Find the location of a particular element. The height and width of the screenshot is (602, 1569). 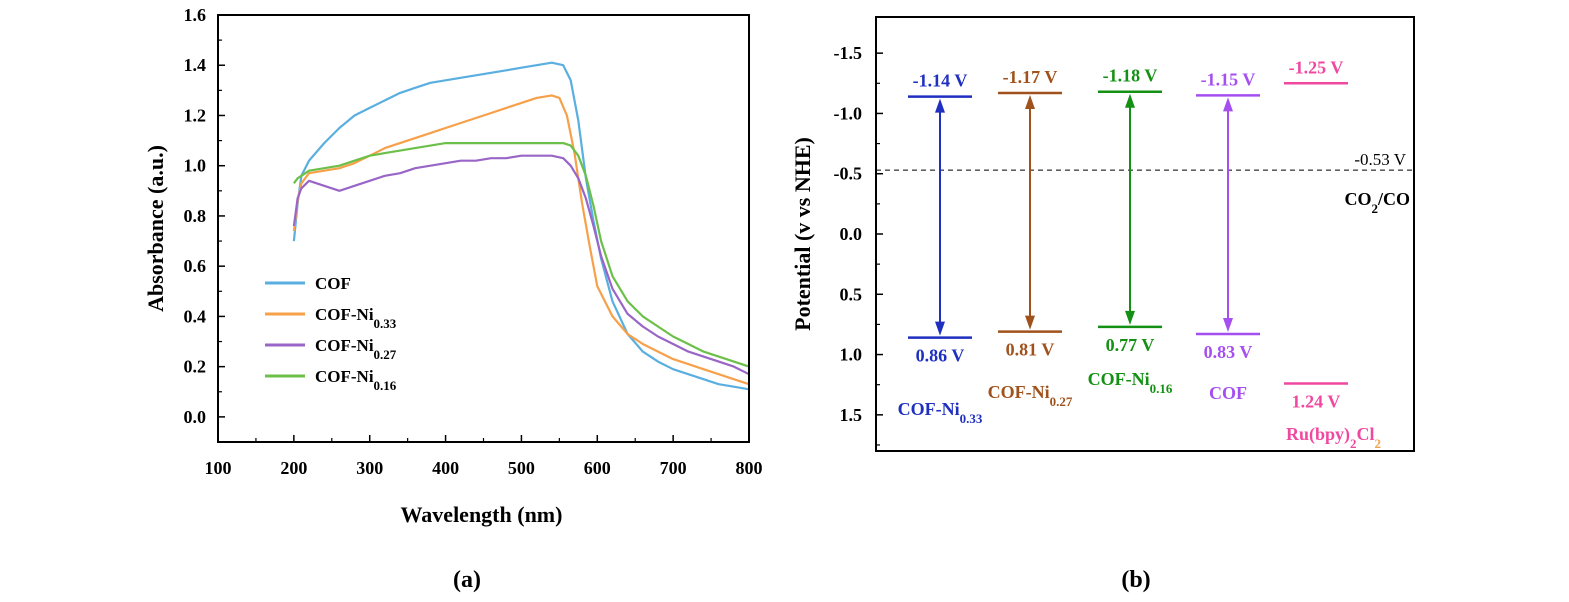

y-tick-label: 1.5 is located at coordinates (851, 415).